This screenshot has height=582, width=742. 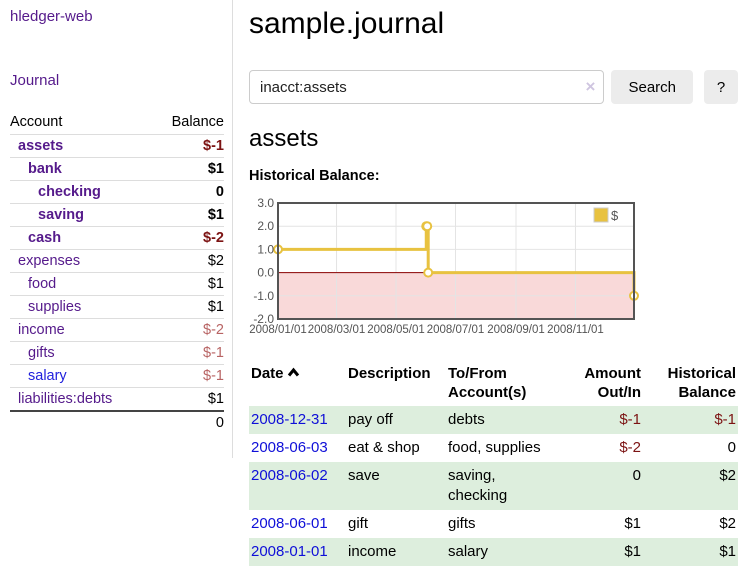 What do you see at coordinates (494, 447) in the screenshot?
I see `transaction-accounts: food, supplies` at bounding box center [494, 447].